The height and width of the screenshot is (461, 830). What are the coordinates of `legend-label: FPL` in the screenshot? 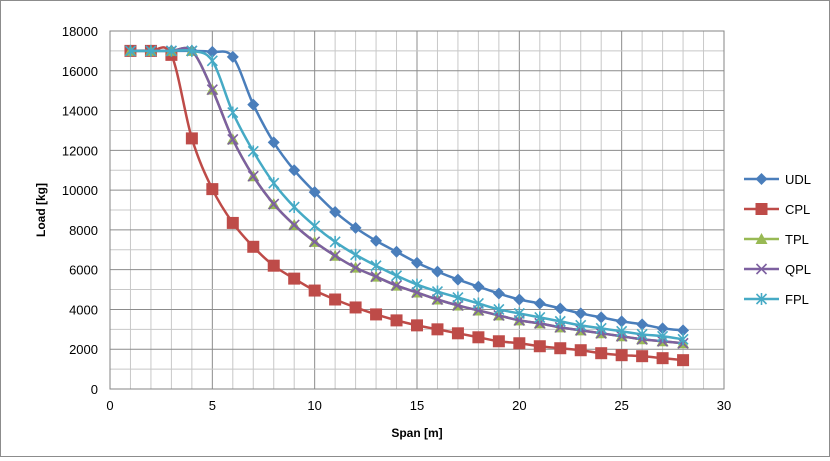 It's located at (797, 299).